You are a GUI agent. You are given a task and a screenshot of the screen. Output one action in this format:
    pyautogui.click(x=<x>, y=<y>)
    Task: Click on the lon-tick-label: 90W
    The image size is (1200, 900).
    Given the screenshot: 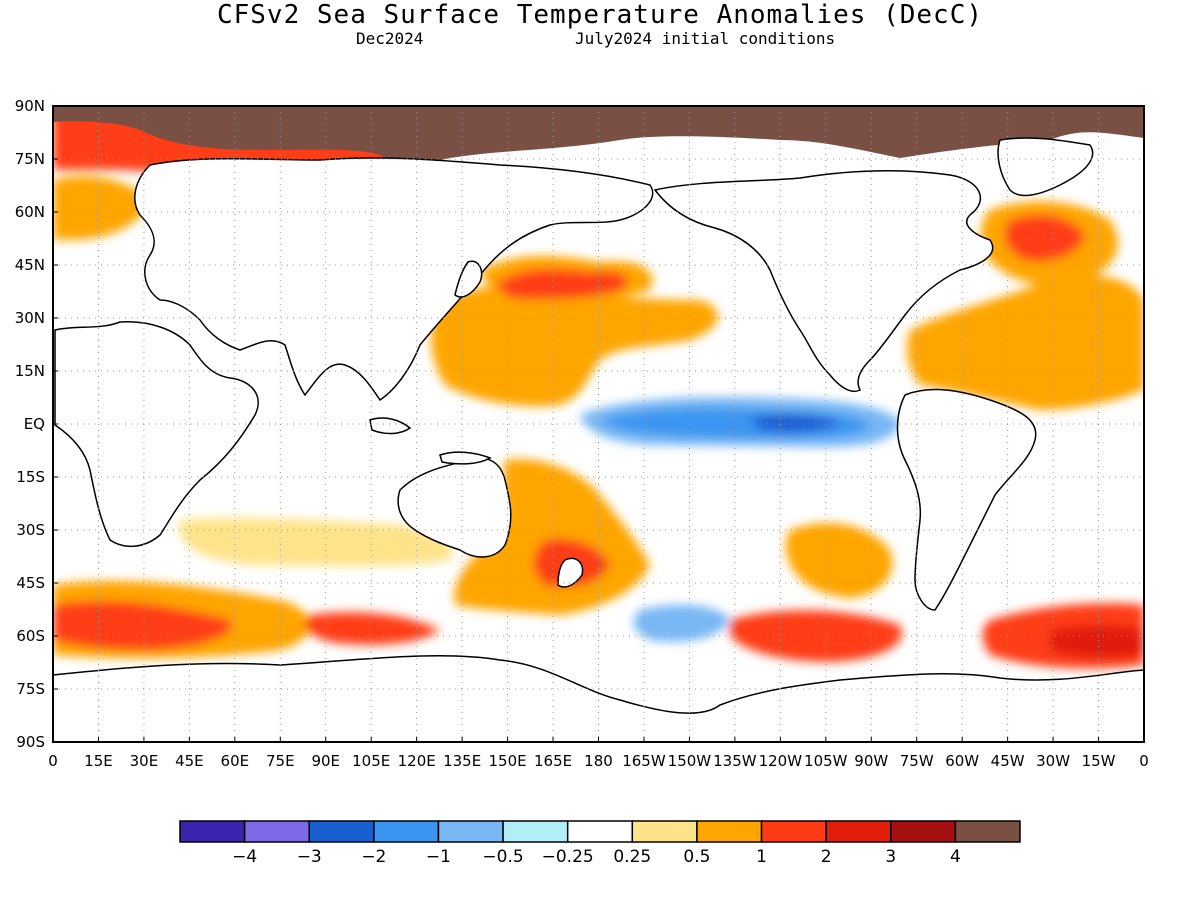 What is the action you would take?
    pyautogui.click(x=871, y=761)
    